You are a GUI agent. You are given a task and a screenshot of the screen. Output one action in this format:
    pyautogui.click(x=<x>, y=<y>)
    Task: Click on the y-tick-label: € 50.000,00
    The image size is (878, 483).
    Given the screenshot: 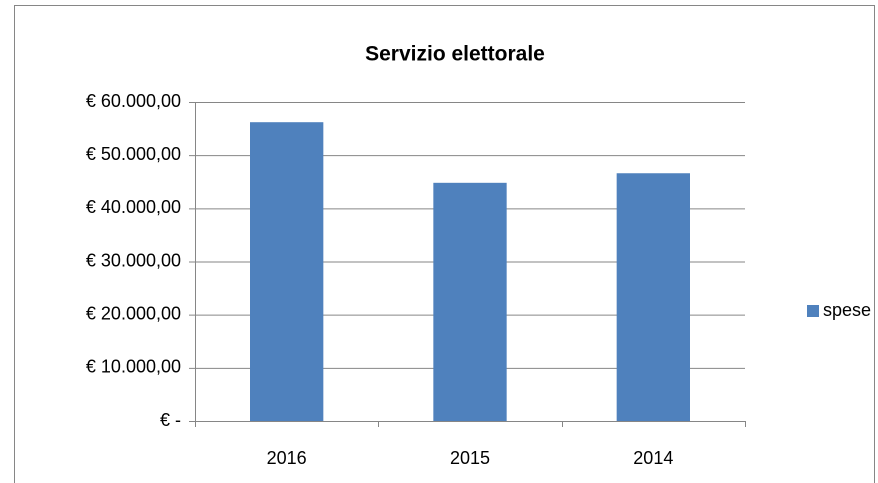 What is the action you would take?
    pyautogui.click(x=133, y=154)
    